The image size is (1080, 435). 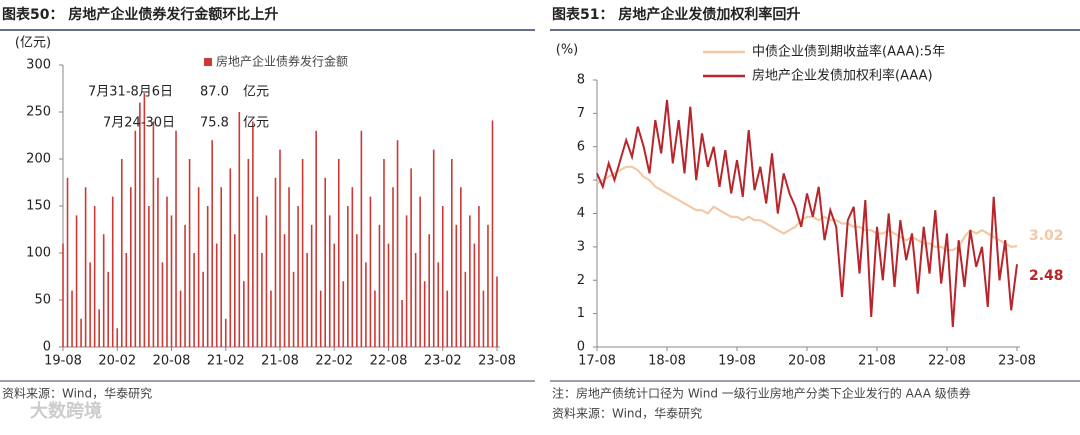 I want to click on chart-title: 图表50： 房地产企业债券发行金额环比上升, so click(x=140, y=14).